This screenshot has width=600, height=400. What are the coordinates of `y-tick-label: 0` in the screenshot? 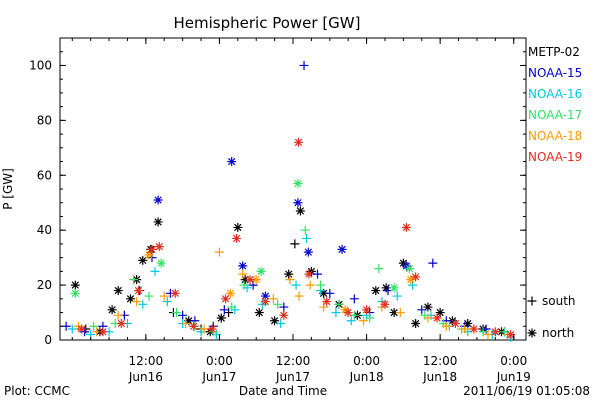 It's located at (48, 340).